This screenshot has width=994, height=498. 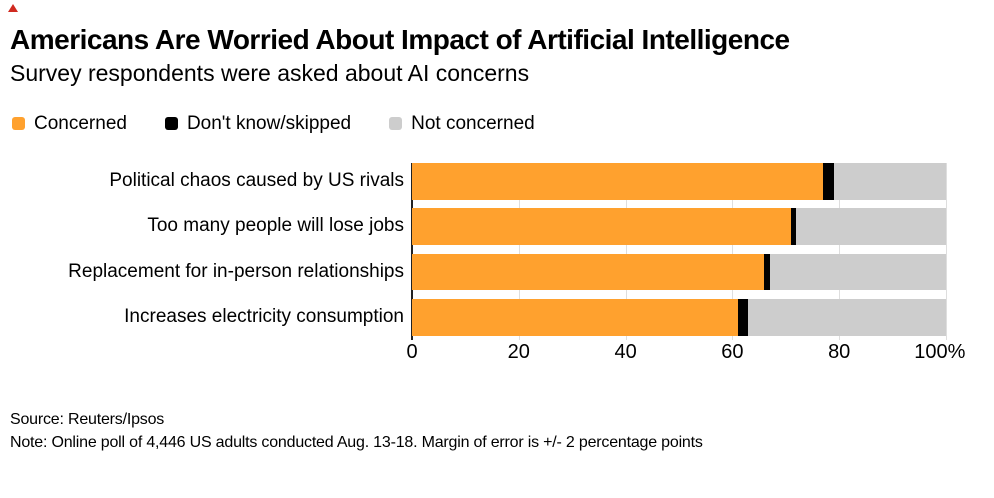 What do you see at coordinates (87, 419) in the screenshot?
I see `source-line: Source: Reuters/Ipsos` at bounding box center [87, 419].